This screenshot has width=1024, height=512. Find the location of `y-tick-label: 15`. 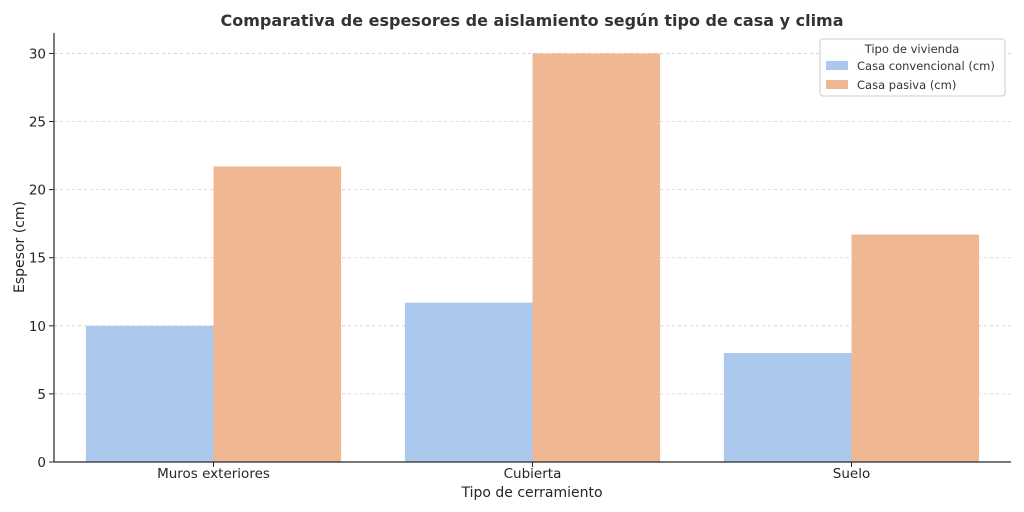

y-tick-label: 15 is located at coordinates (37, 259).